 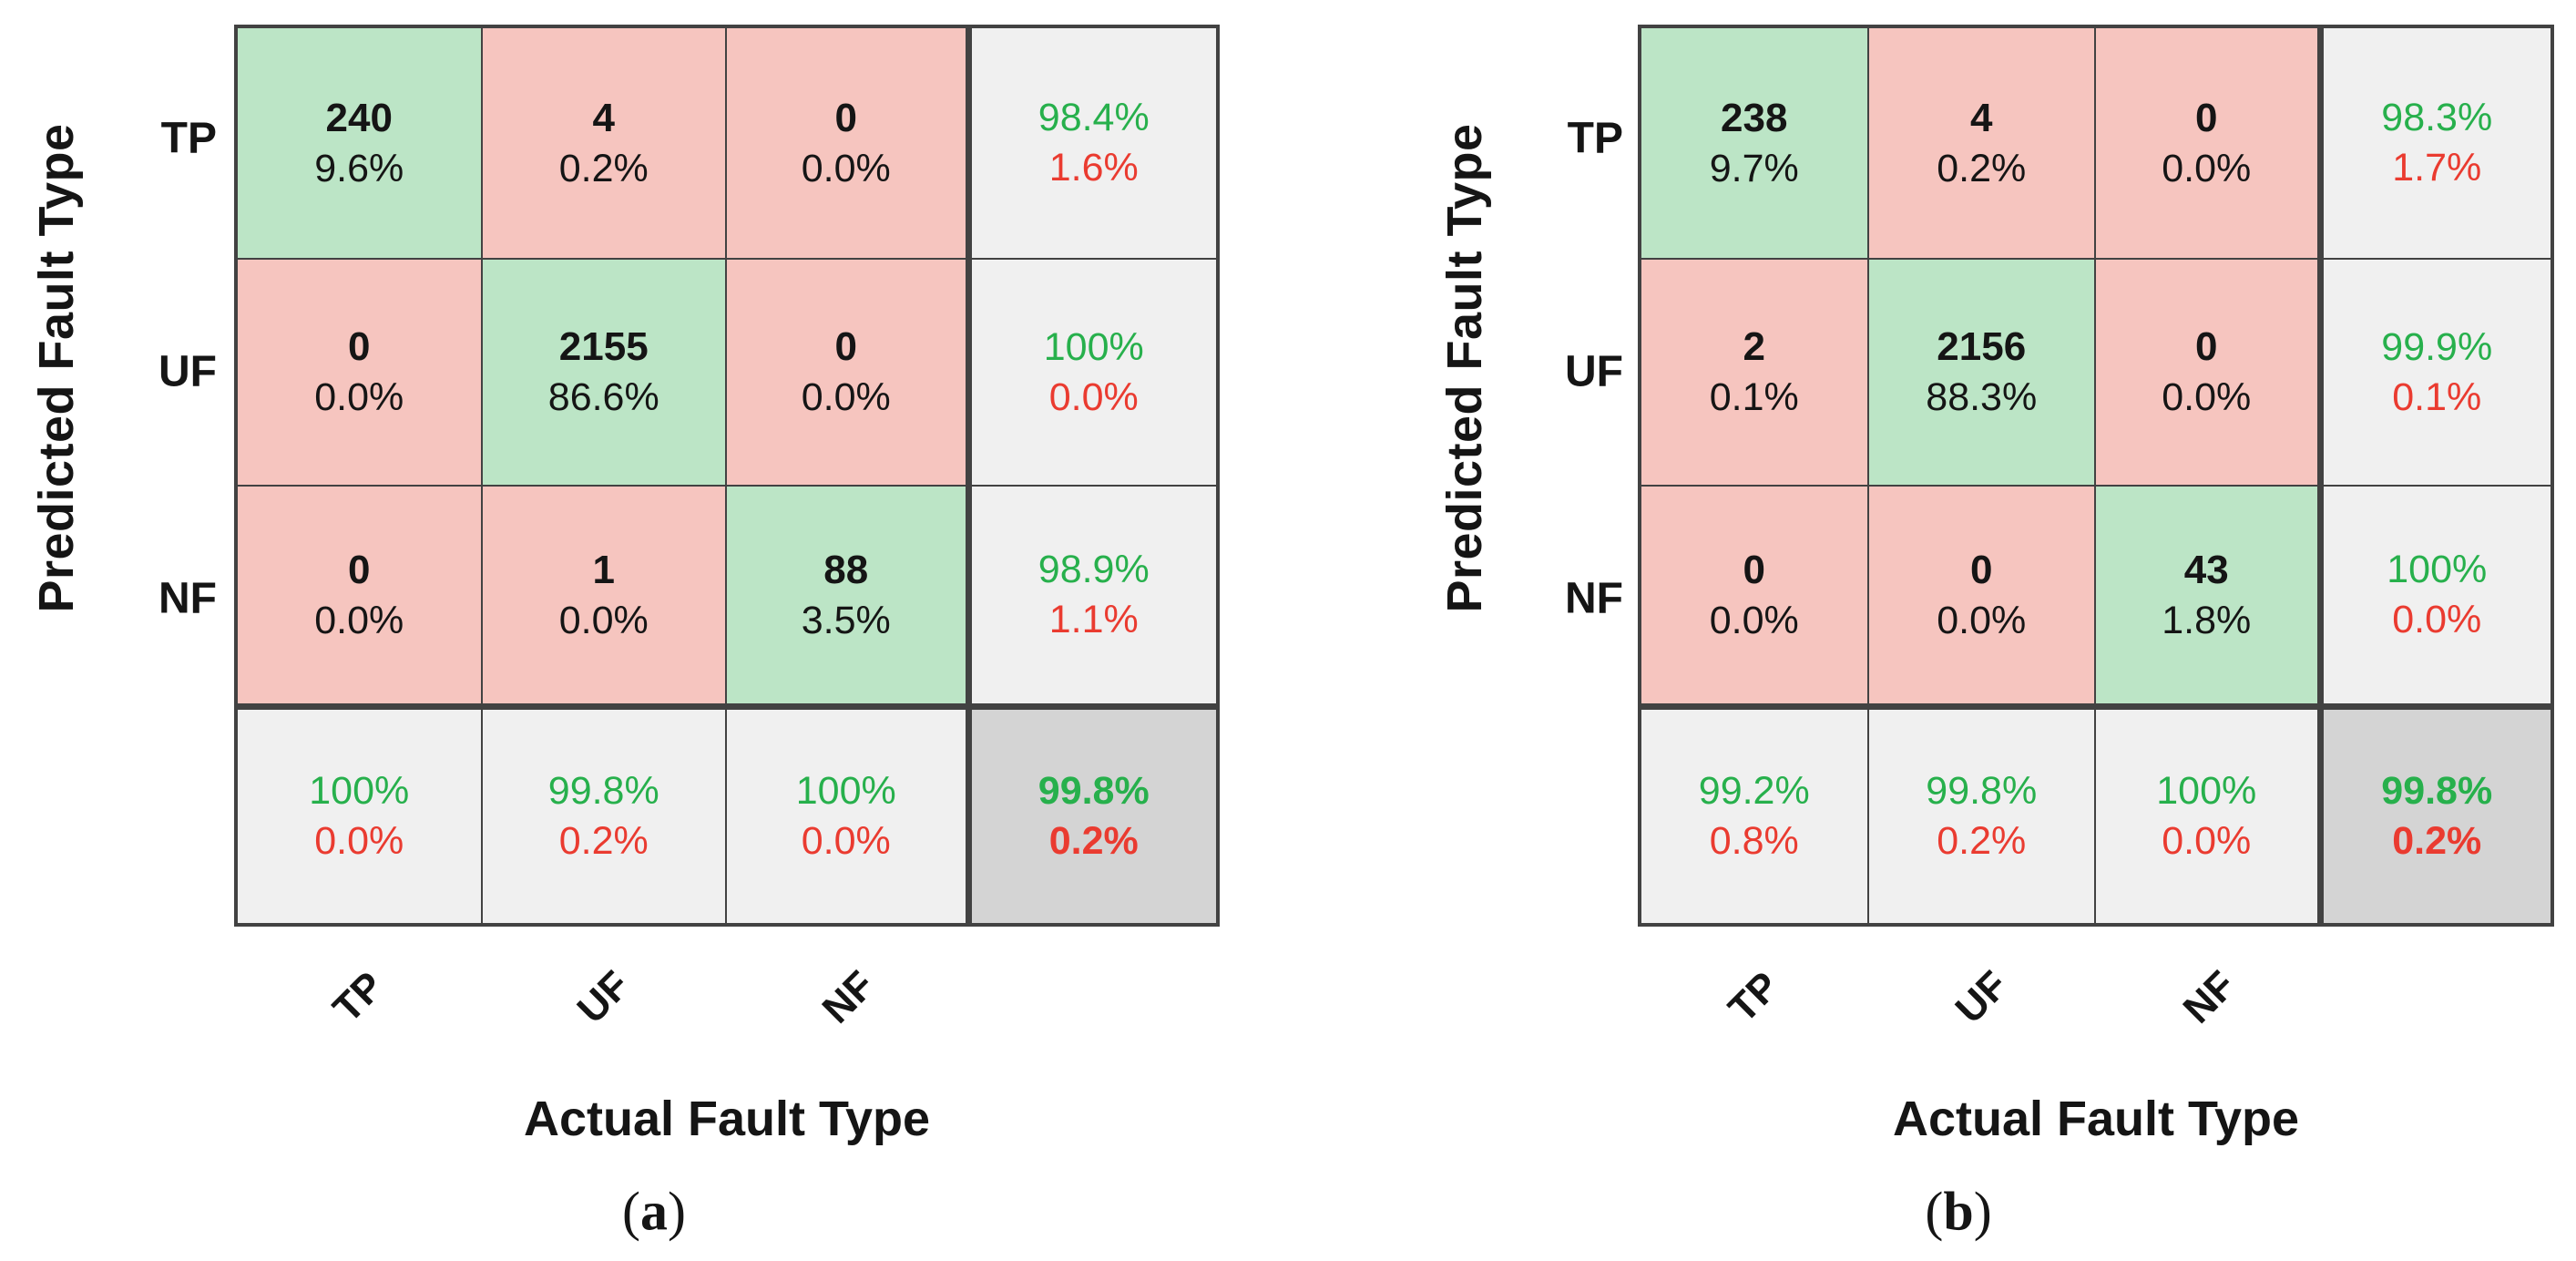 I want to click on caption-letter: b, so click(x=1959, y=1212).